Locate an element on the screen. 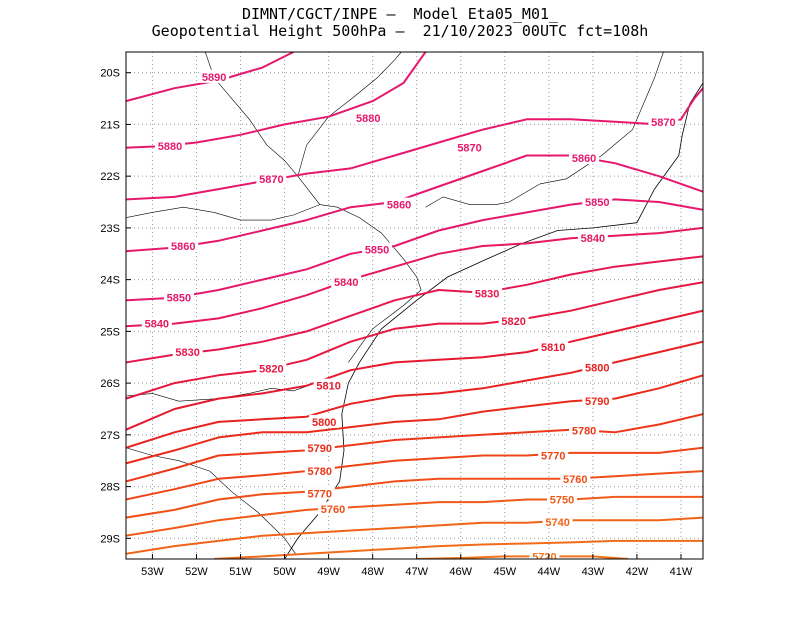 The width and height of the screenshot is (800, 618). y-tick-label: 26S is located at coordinates (110, 384).